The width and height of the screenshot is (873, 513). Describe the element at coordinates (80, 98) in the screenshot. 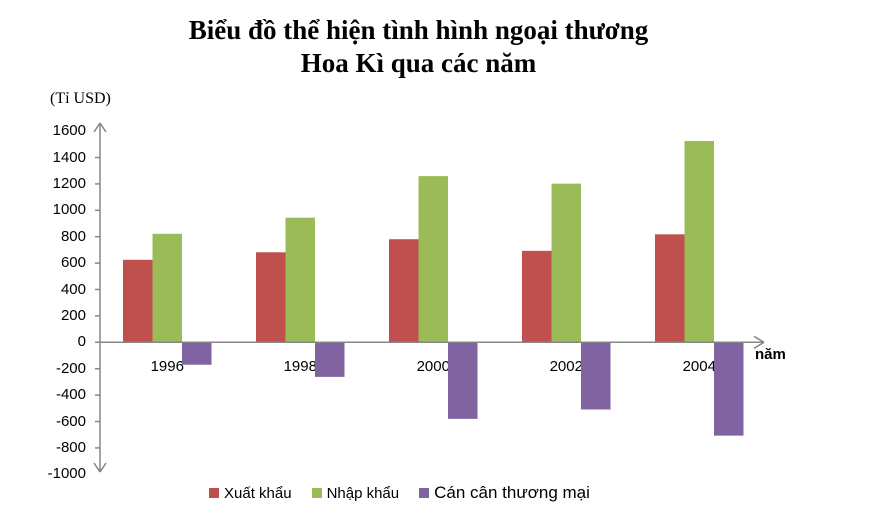

I see `y-axis-unit-label: (Tỉ USD)` at that location.